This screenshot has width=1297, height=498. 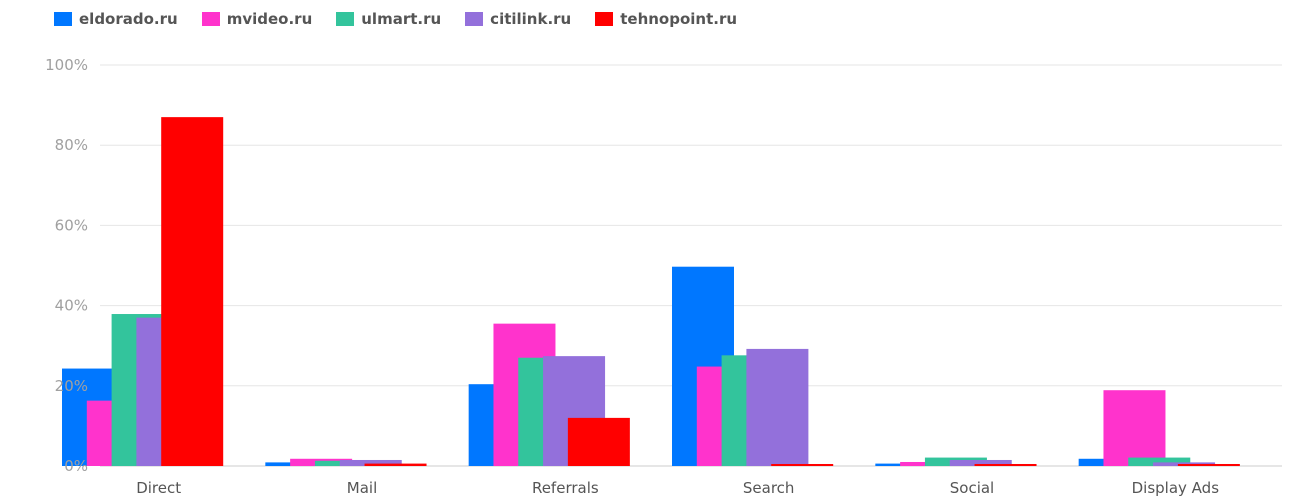 I want to click on x-tick-label: Display Ads, so click(x=1176, y=488).